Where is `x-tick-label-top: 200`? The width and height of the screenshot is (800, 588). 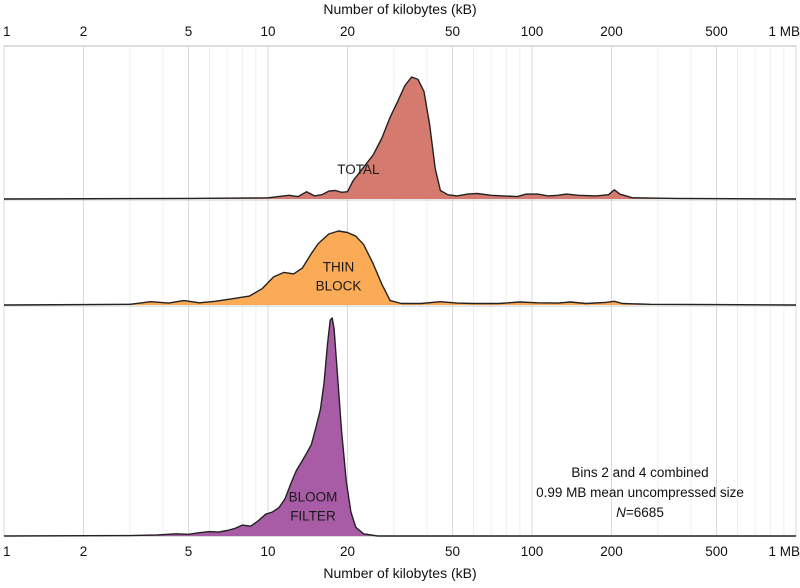
x-tick-label-top: 200 is located at coordinates (611, 31).